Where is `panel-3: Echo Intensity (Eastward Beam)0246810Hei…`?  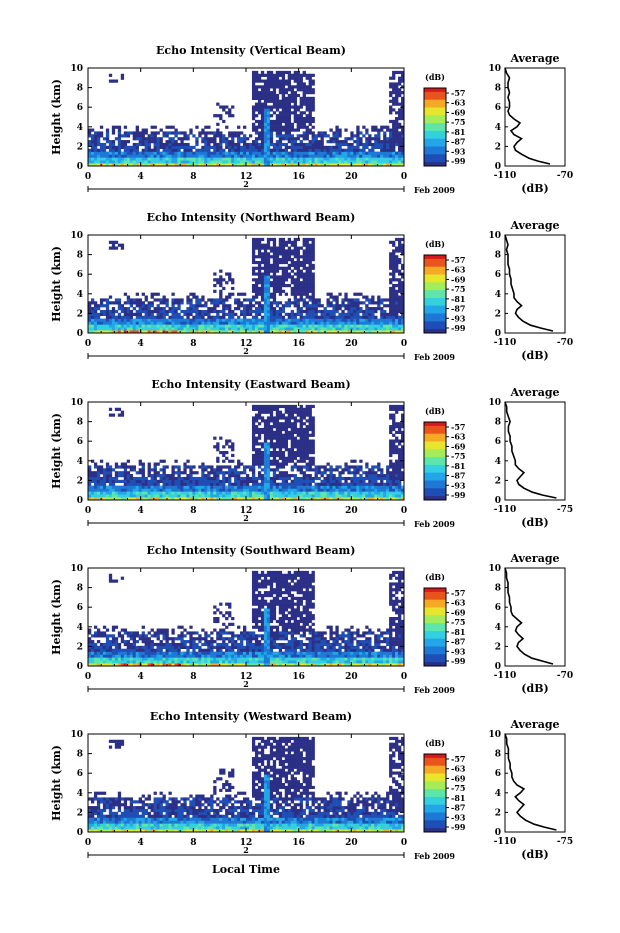 panel-3: Echo Intensity (Eastward Beam)0246810Hei… is located at coordinates (311, 453).